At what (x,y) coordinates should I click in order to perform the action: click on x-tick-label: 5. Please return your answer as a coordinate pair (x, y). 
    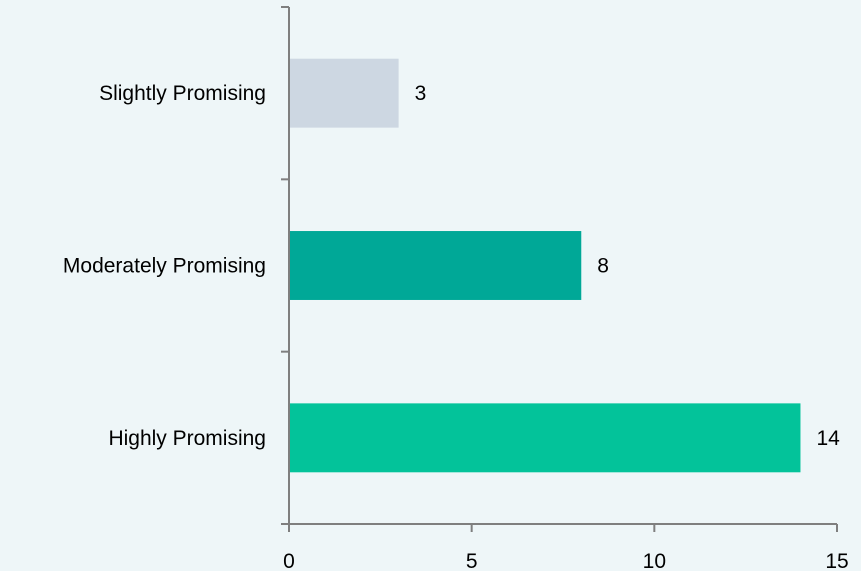
    Looking at the image, I should click on (472, 560).